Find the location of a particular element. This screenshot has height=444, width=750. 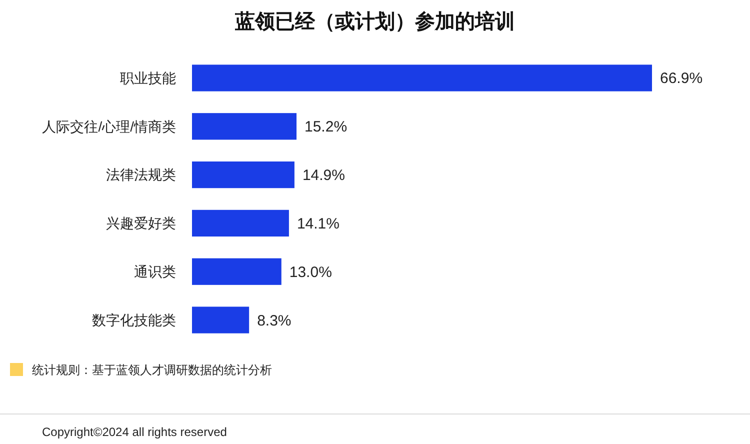

text: Copyright©2024 all rights reserved is located at coordinates (134, 432).